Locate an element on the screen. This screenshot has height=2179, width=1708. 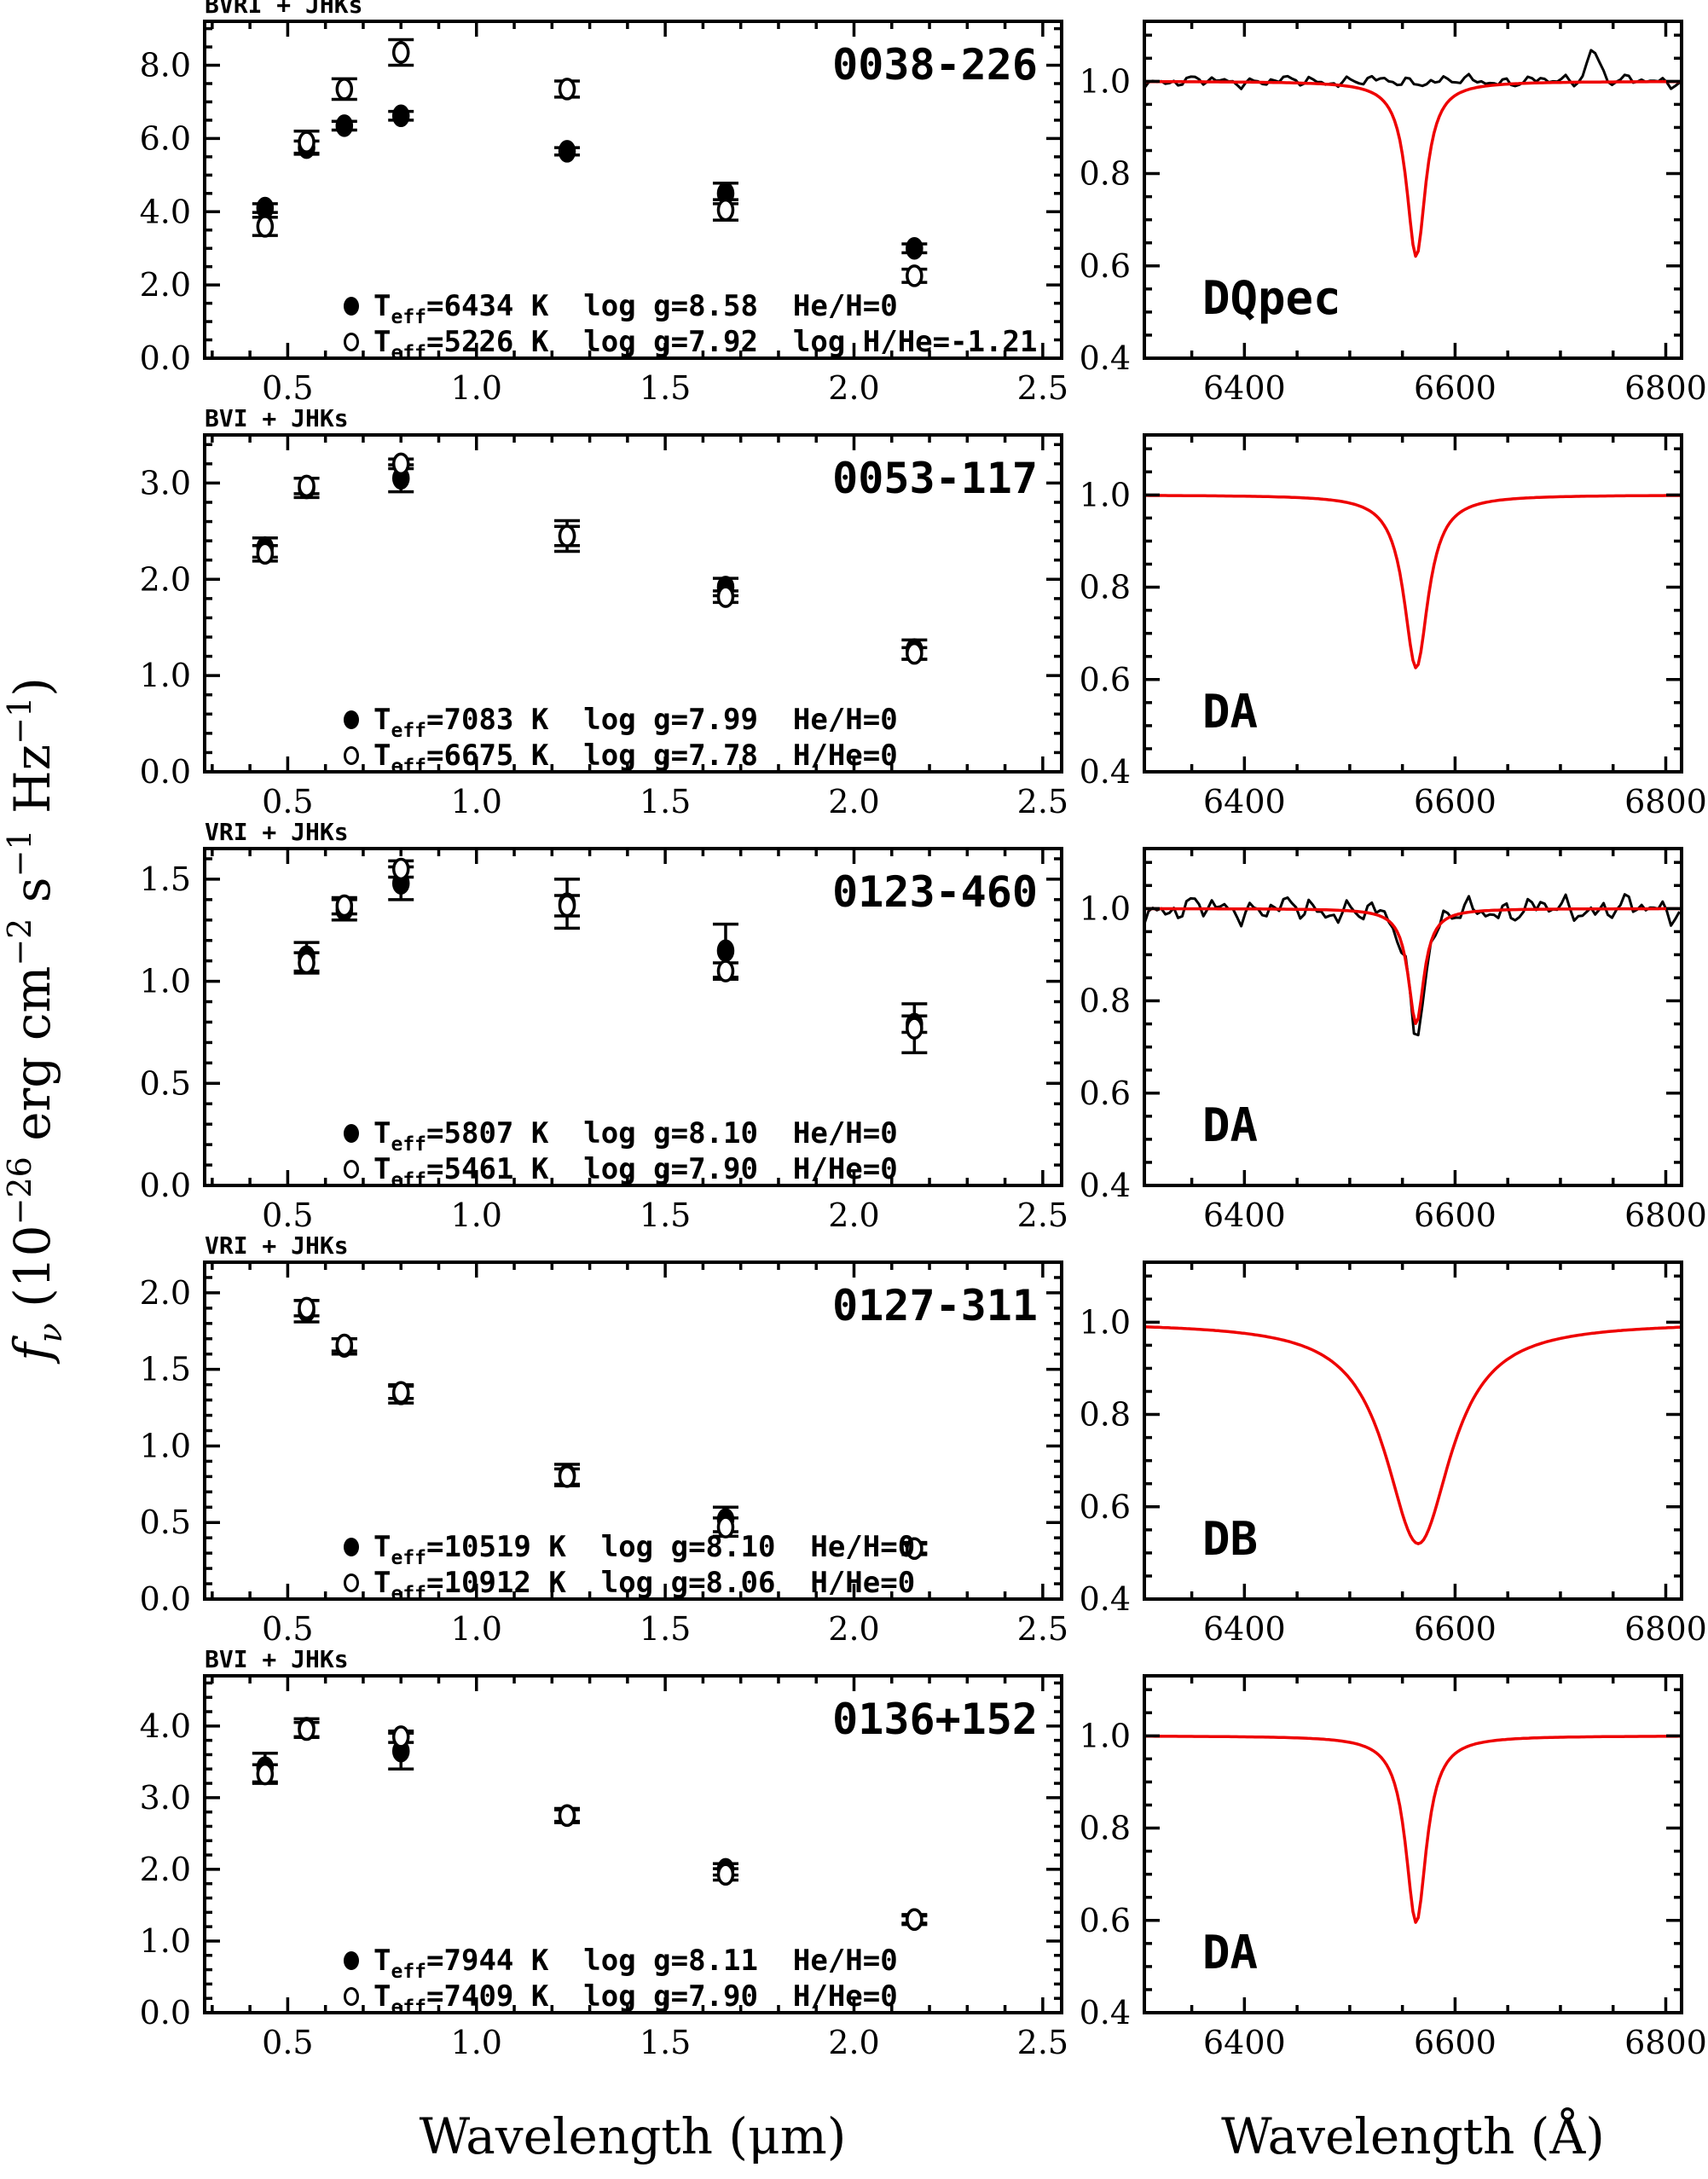
data-series-filled is located at coordinates (590, 1824).